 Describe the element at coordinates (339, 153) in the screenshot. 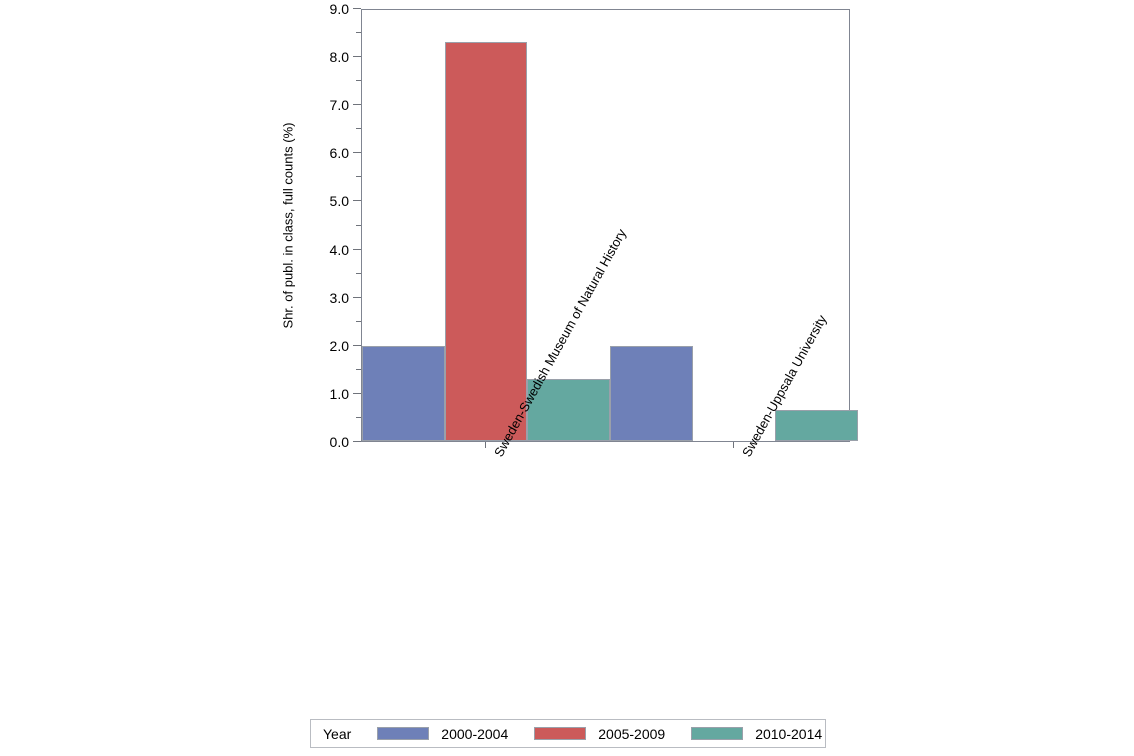

I see `y-tick-label: 6.0` at that location.